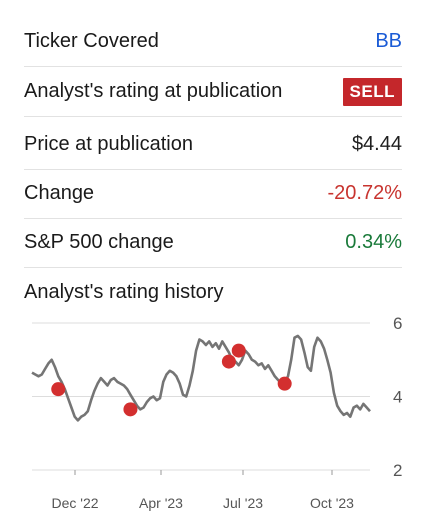 The image size is (426, 520). I want to click on ticker-label: Ticker Covered, so click(91, 41).